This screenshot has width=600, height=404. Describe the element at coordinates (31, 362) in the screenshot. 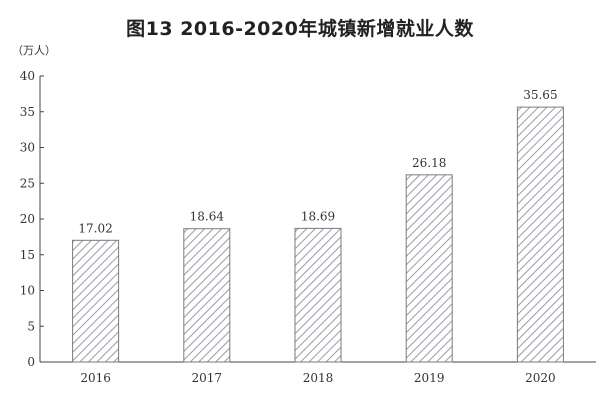

I see `y-tick-label: 0` at that location.